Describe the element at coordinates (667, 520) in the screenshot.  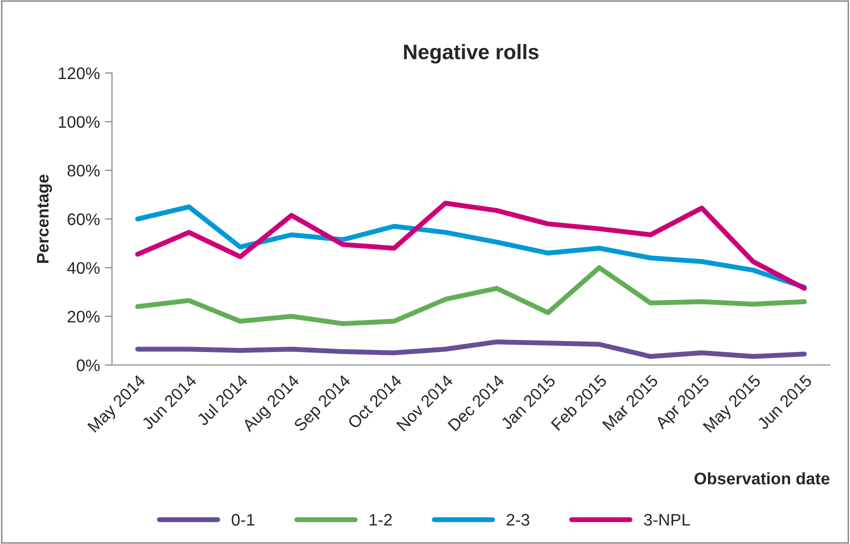
I see `legend-label: 3-NPL` at that location.